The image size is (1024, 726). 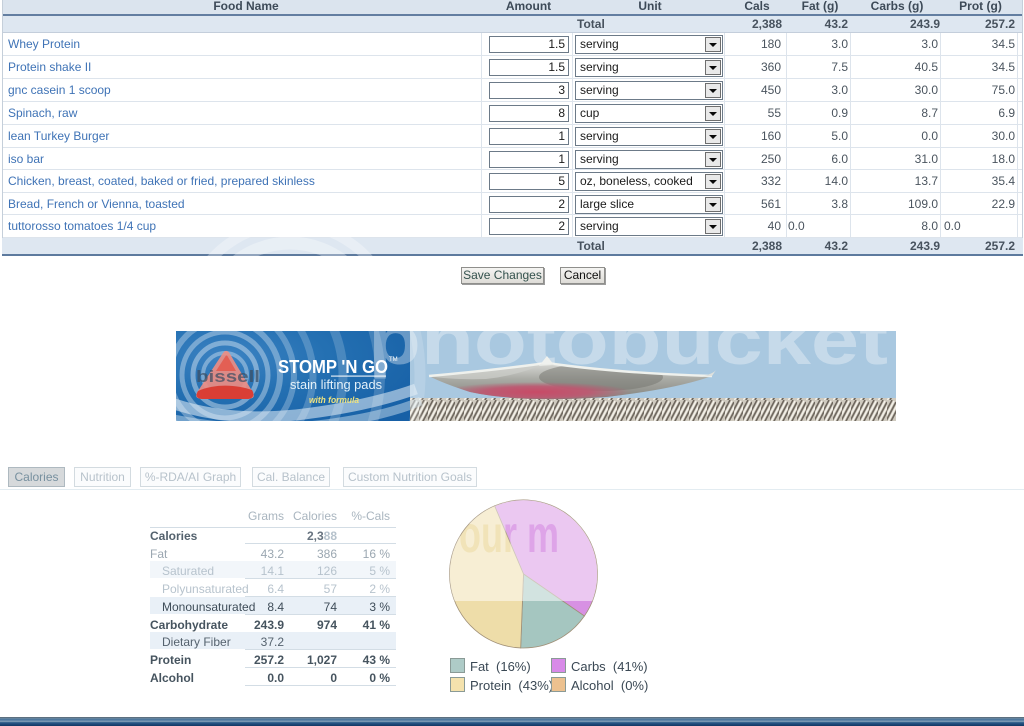 What do you see at coordinates (336, 384) in the screenshot?
I see `svg-text: stain lifting pads` at bounding box center [336, 384].